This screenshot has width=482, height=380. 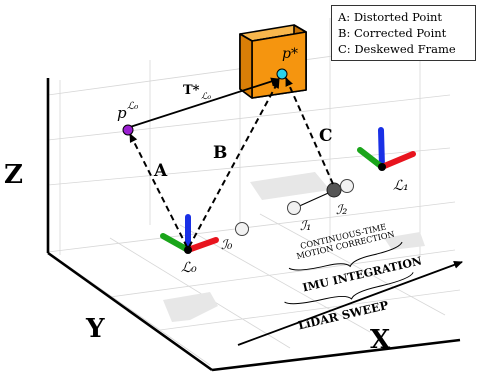 What do you see at coordinates (345, 256) in the screenshot?
I see `brace-motion` at bounding box center [345, 256].